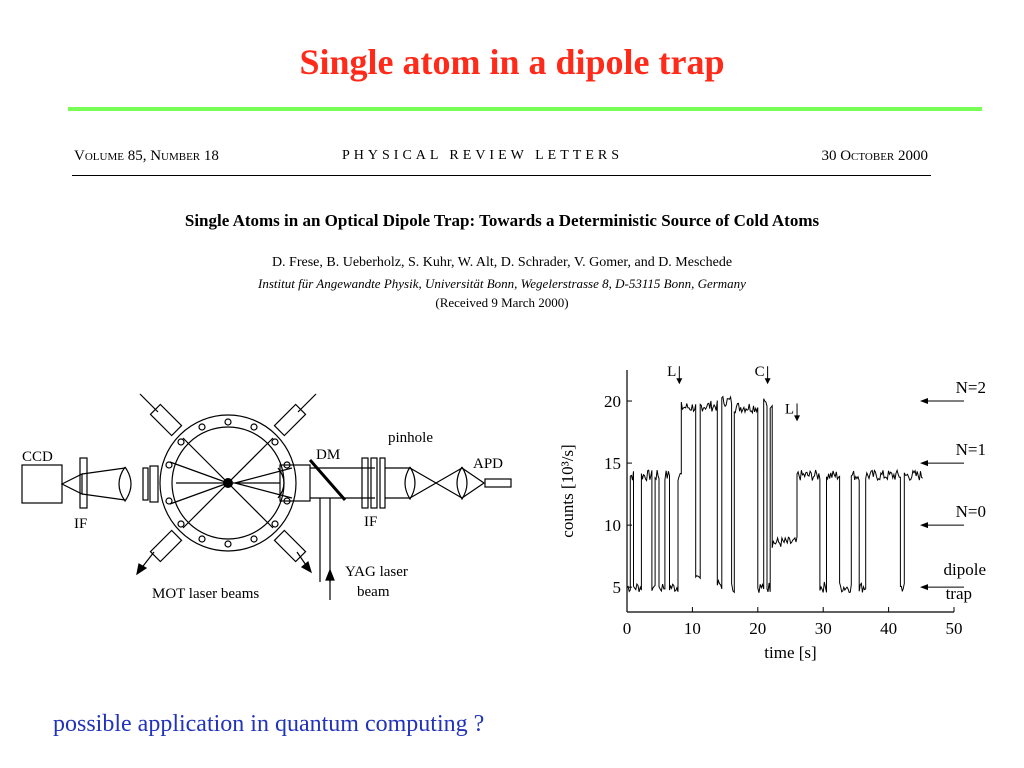  I want to click on viewport-flanges, so click(228, 478).